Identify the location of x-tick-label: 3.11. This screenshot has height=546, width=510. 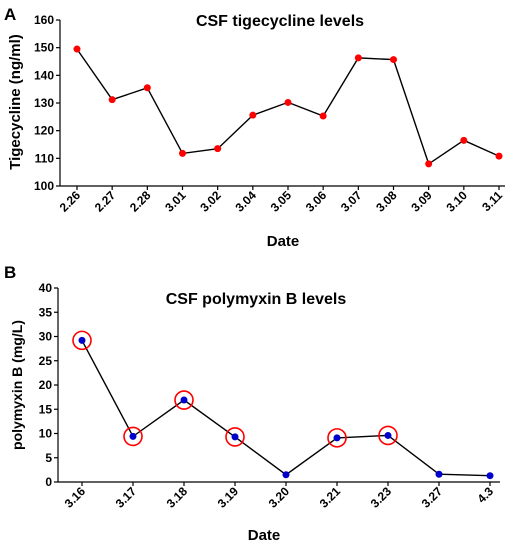
(492, 201).